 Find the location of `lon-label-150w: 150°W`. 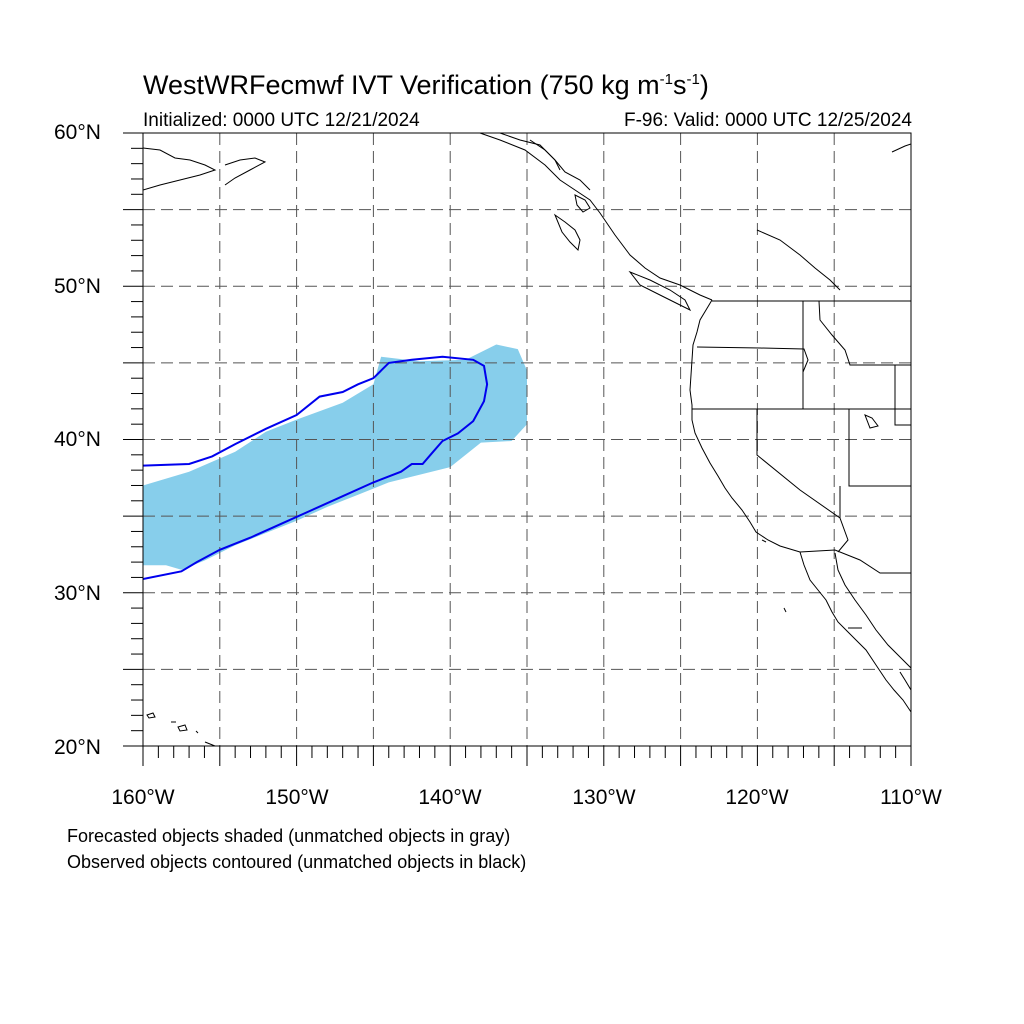

lon-label-150w: 150°W is located at coordinates (297, 797).